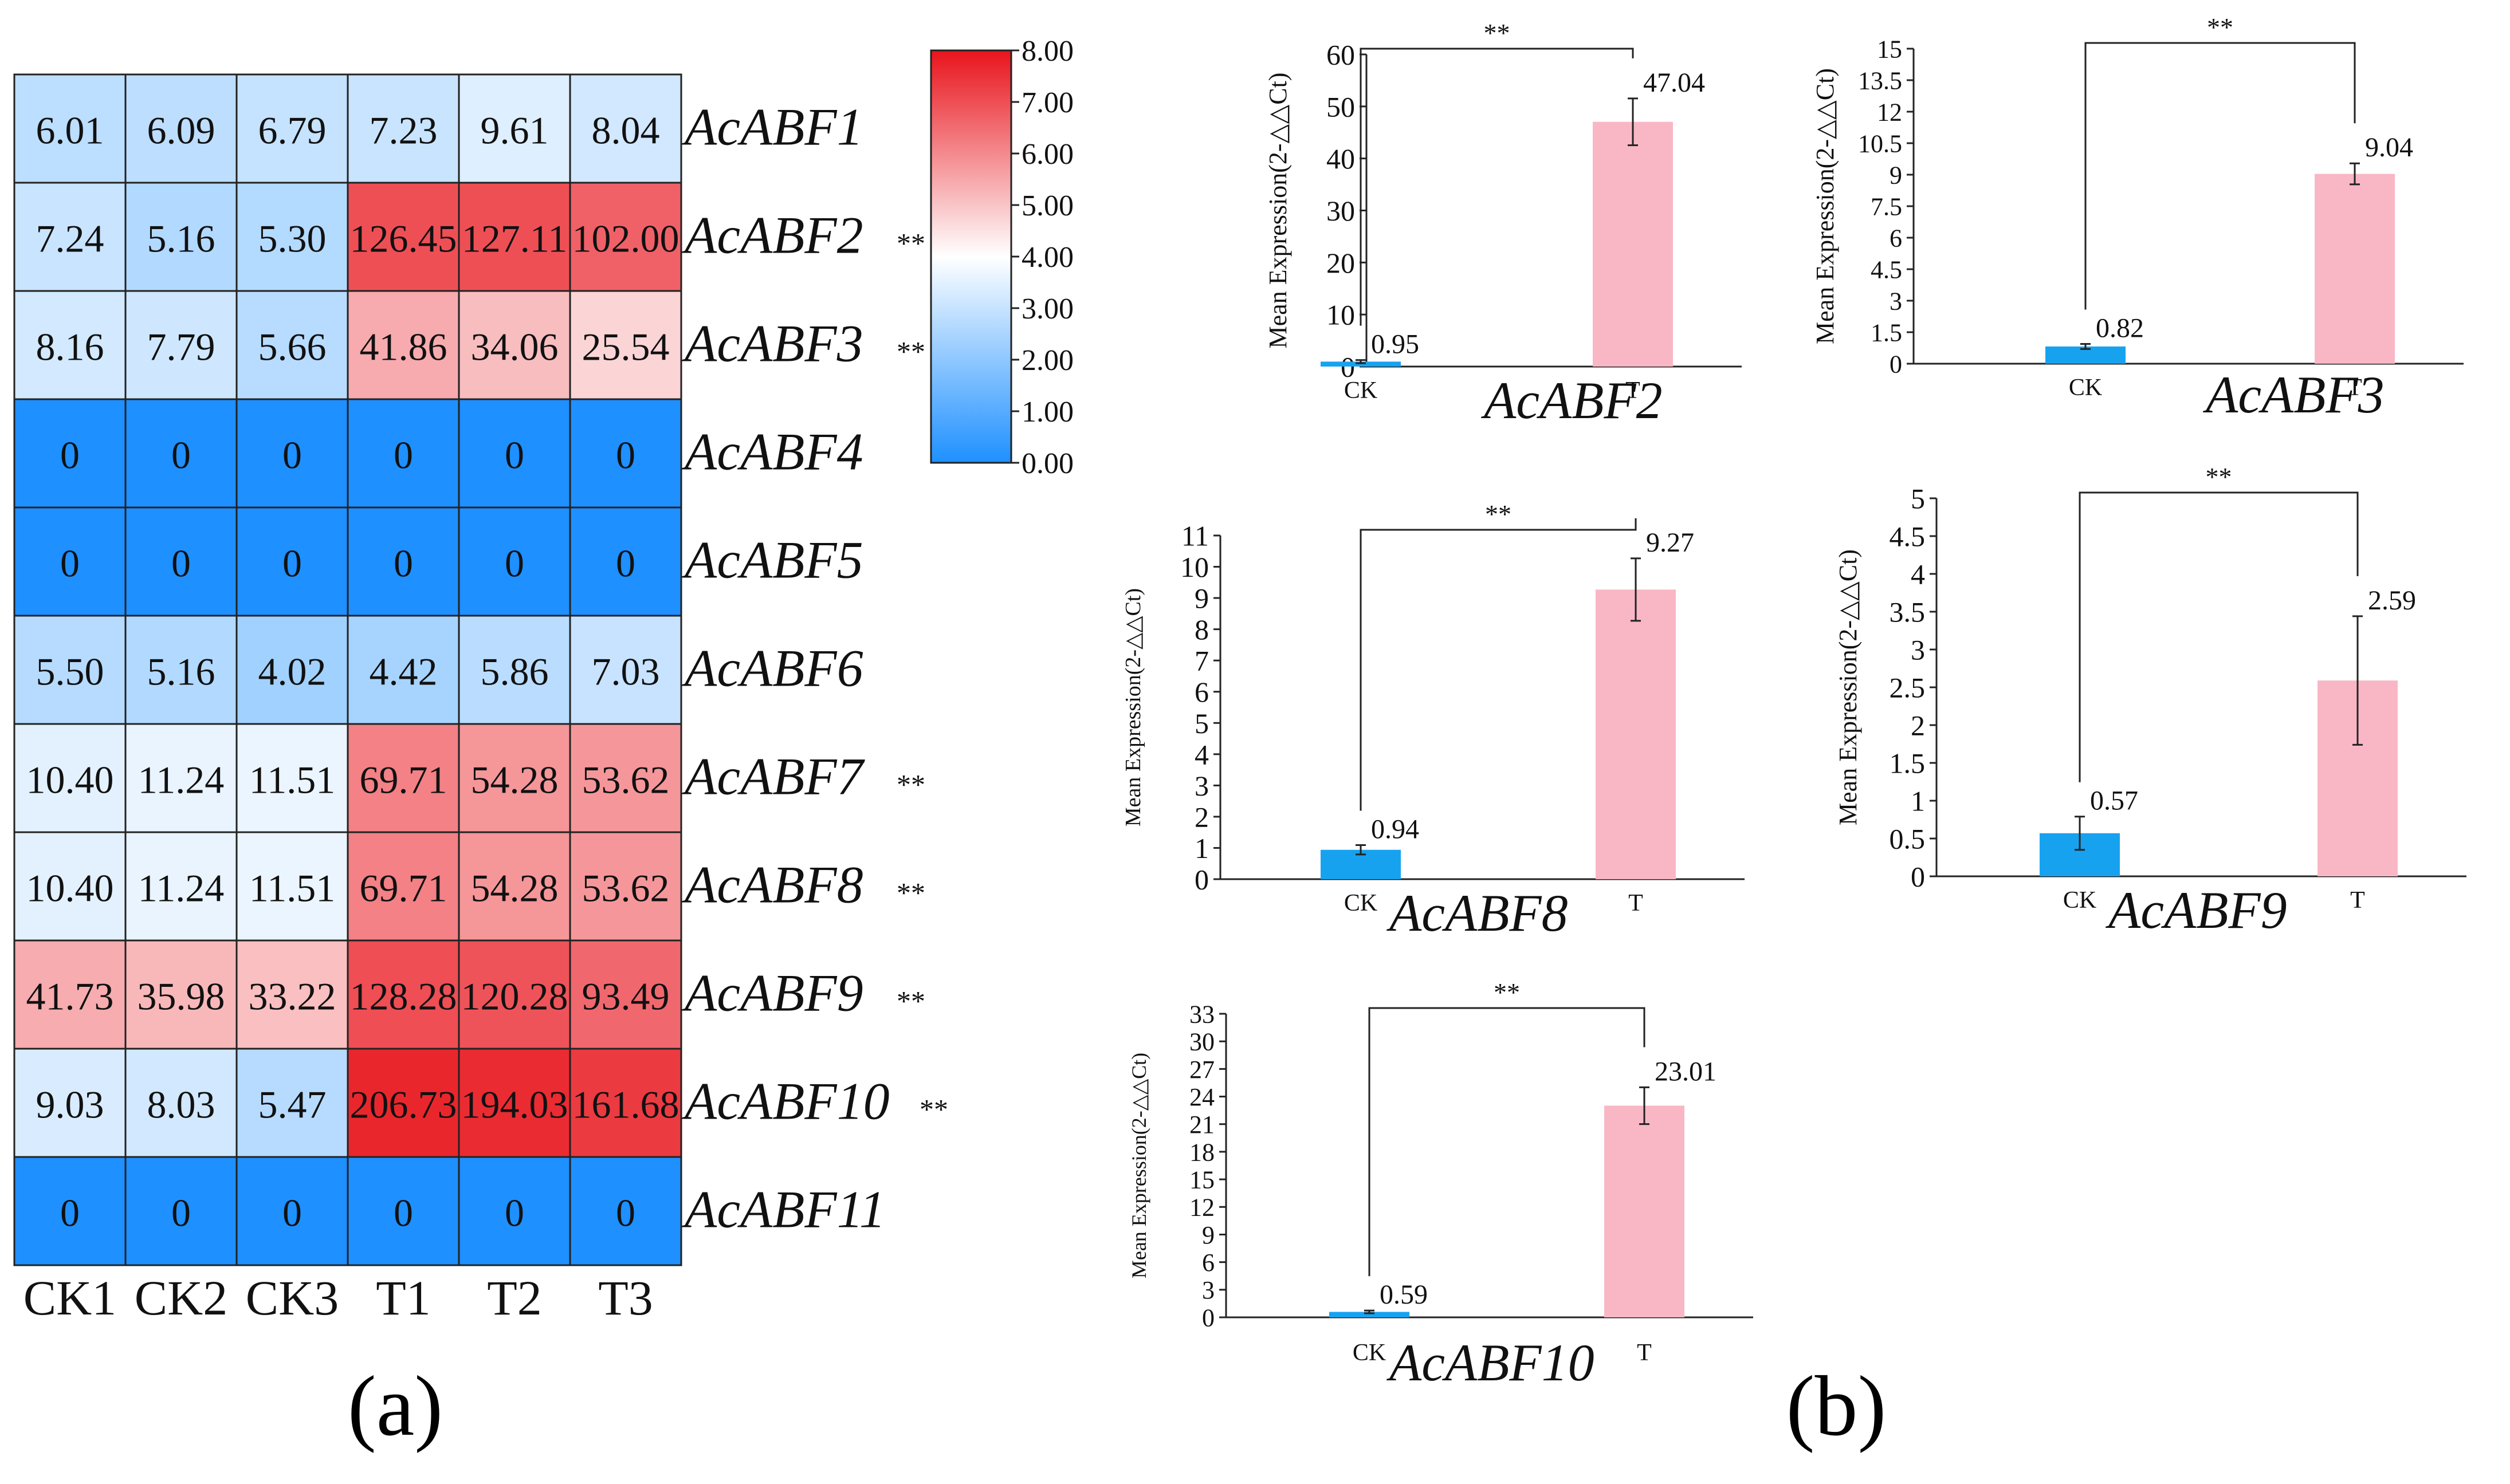 The image size is (2510, 1484). Describe the element at coordinates (1202, 1070) in the screenshot. I see `y-tick-label: 27` at that location.